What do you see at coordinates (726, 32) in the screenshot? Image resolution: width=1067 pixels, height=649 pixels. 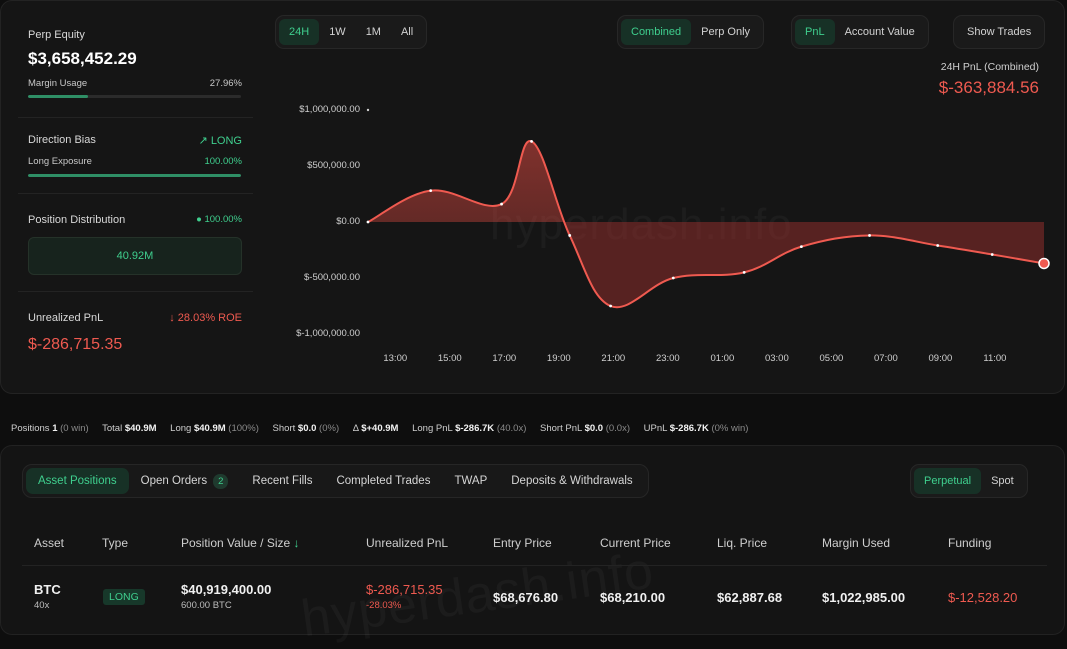 I see `view-perp-only: Perp Only` at bounding box center [726, 32].